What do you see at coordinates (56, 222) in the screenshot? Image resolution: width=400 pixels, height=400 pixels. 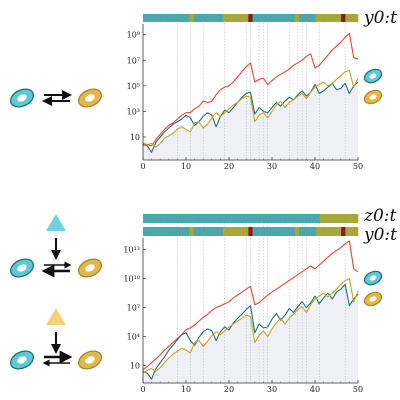 I see `cyan-triangle-icon` at bounding box center [56, 222].